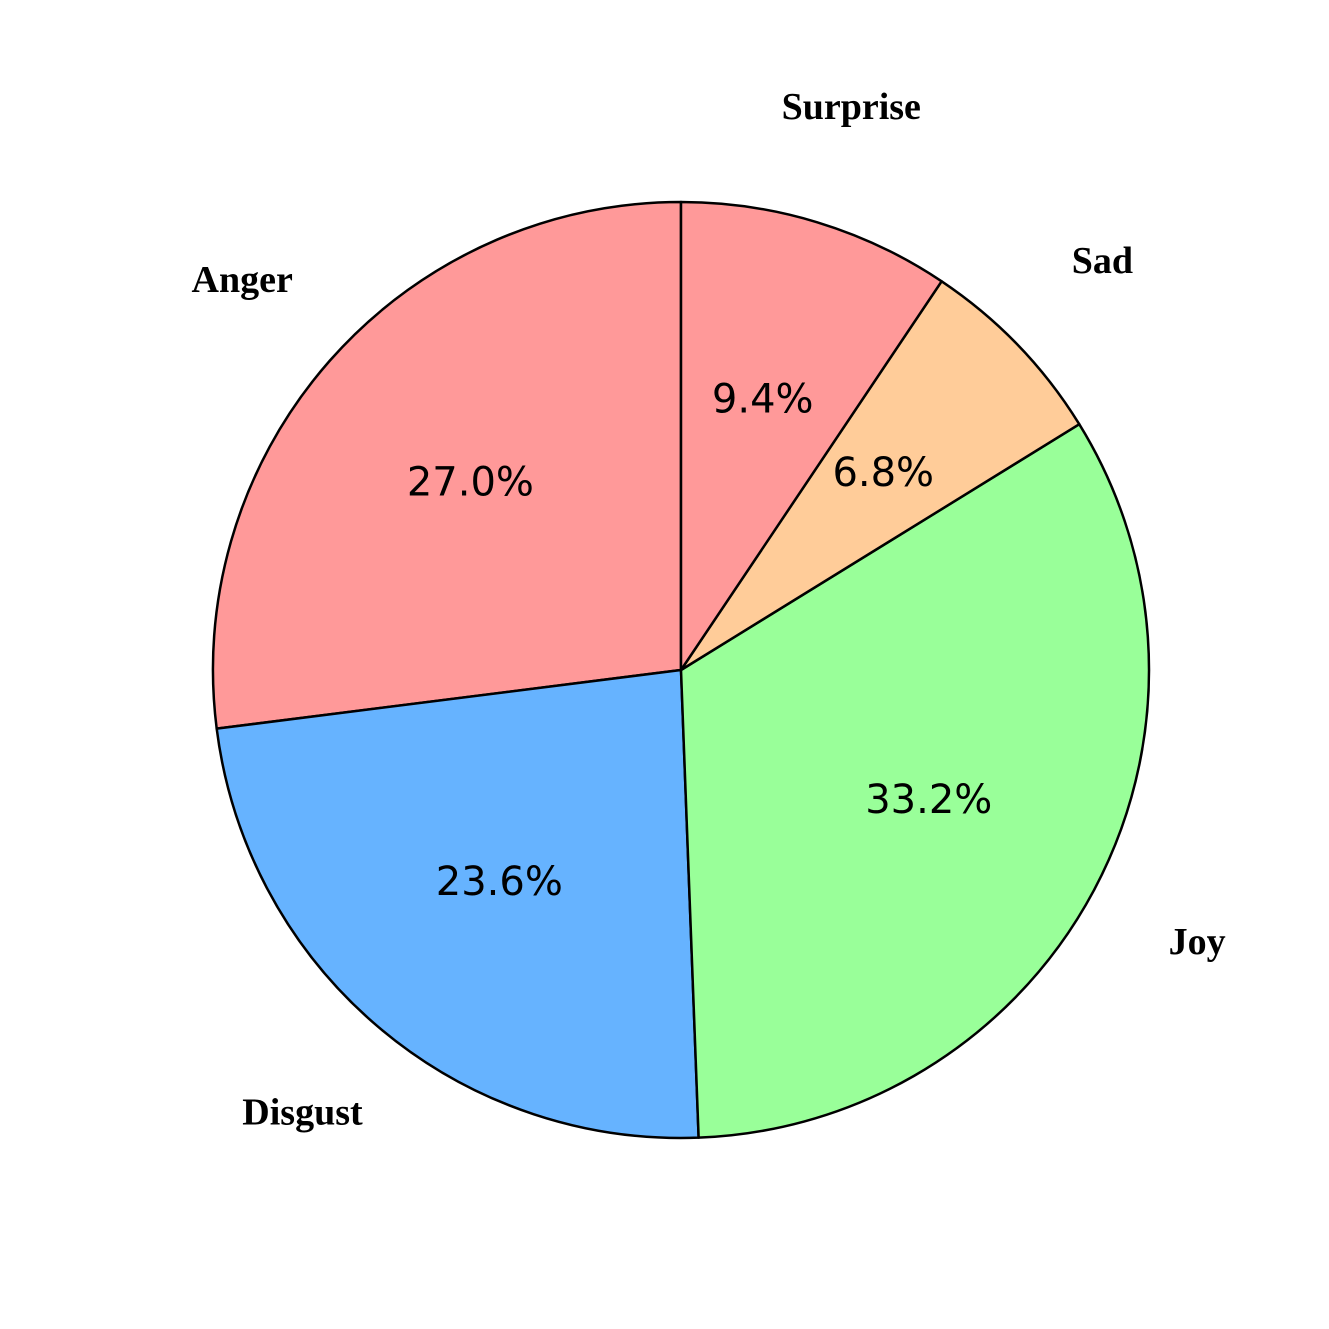  I want to click on percent-label: 23.6%, so click(499, 882).